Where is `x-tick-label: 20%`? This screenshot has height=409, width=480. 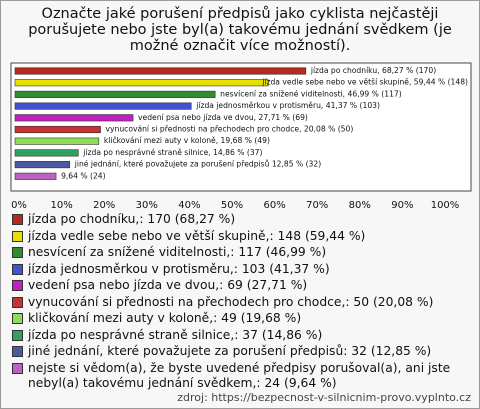 x-tick-label: 20% is located at coordinates (104, 205).